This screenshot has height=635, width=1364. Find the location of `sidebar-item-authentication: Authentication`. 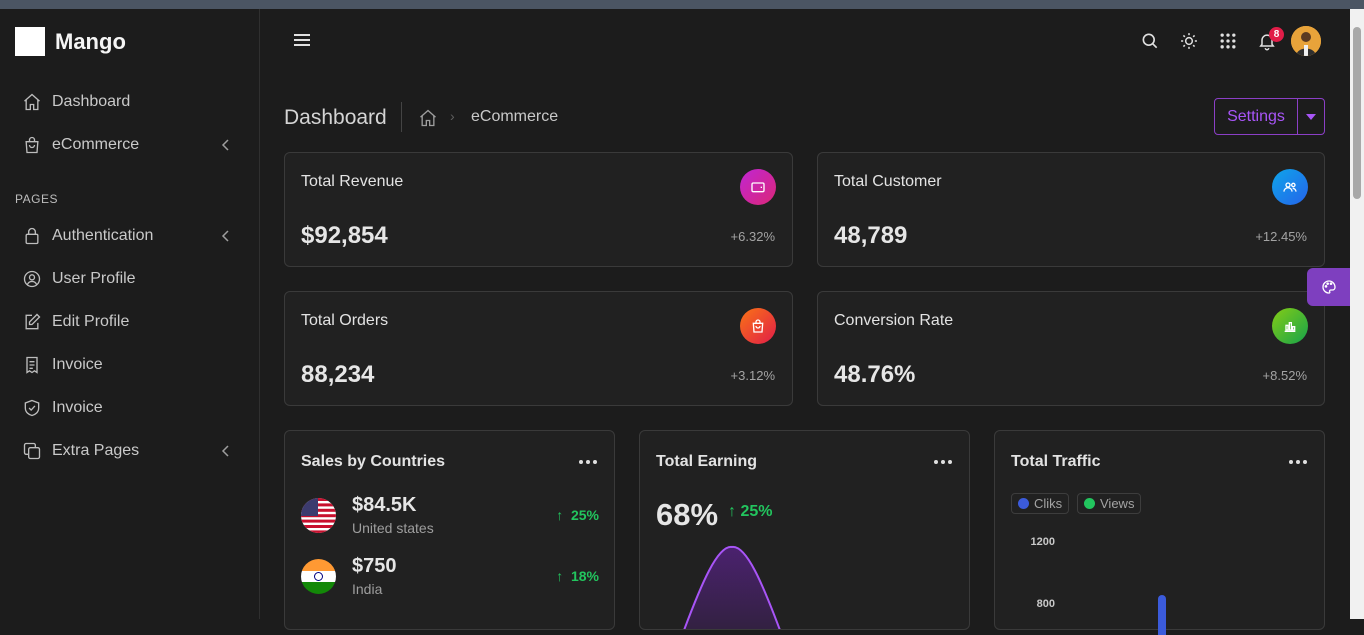

sidebar-item-authentication: Authentication is located at coordinates (129, 236).